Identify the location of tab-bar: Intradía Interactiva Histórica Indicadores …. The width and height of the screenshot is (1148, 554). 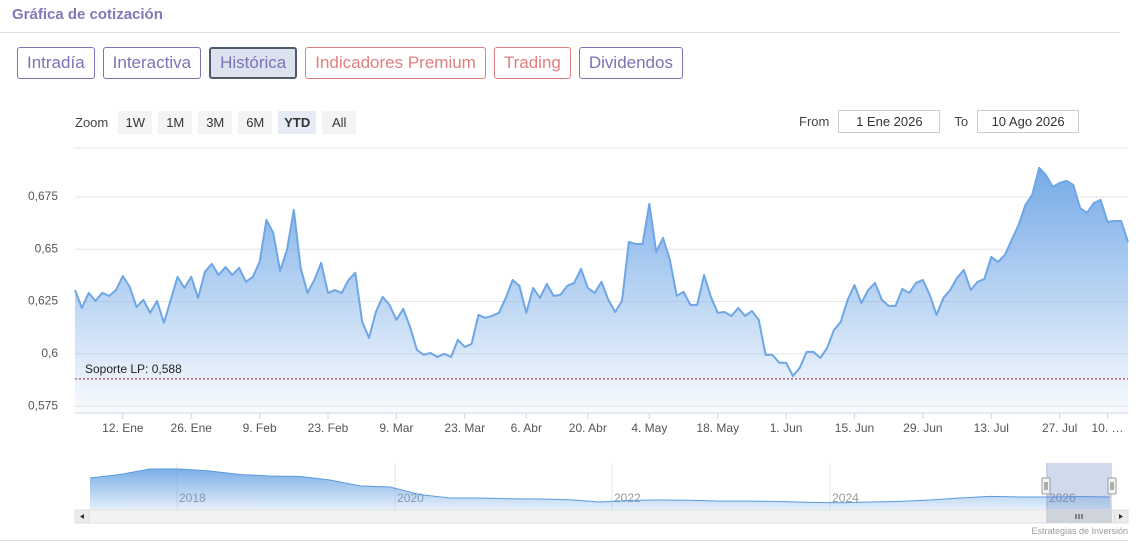
(350, 63).